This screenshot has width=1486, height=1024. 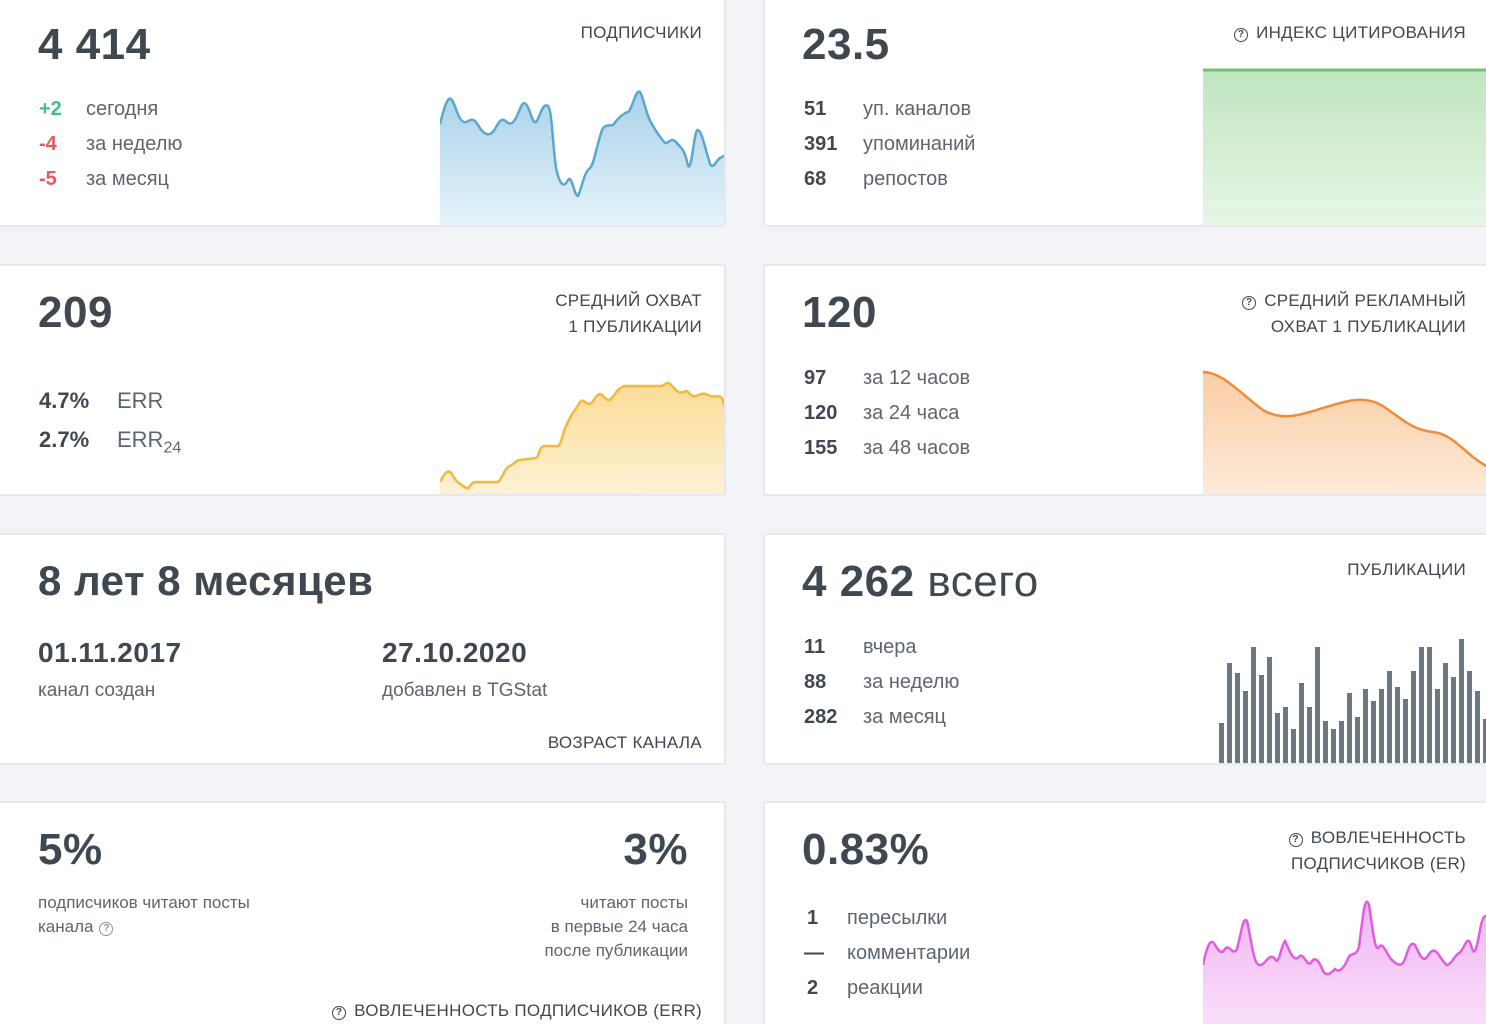 I want to click on reach-err-label: ERR, so click(x=140, y=400).